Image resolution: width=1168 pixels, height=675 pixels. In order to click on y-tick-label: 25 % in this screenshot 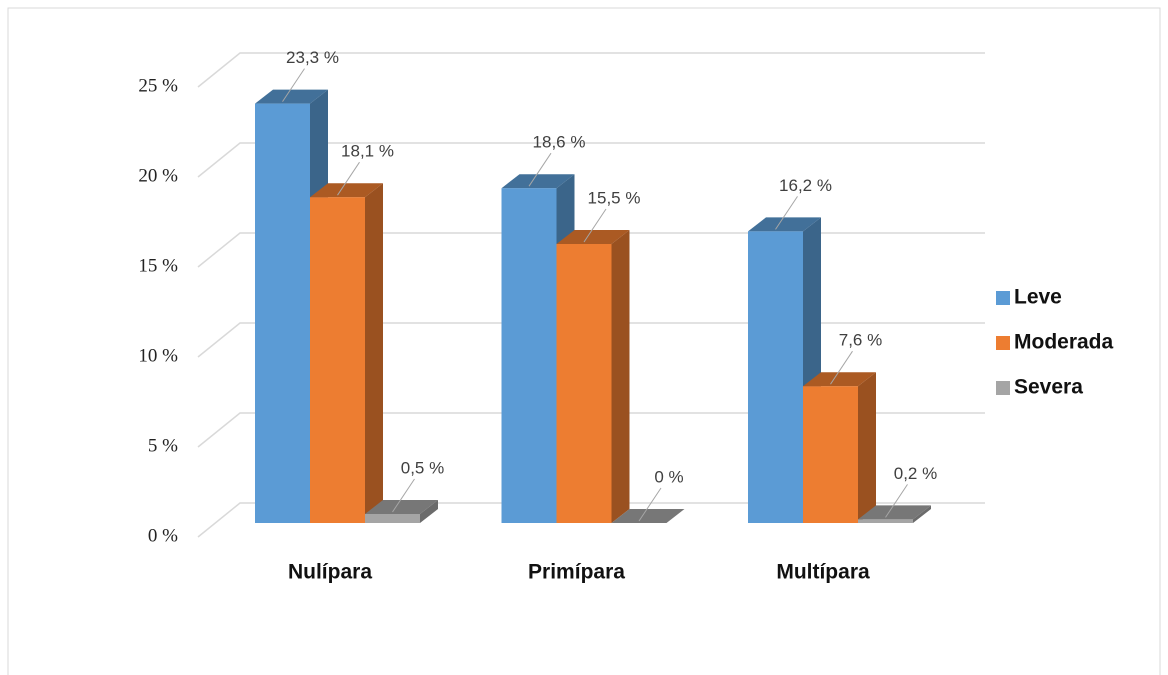, I will do `click(158, 85)`.